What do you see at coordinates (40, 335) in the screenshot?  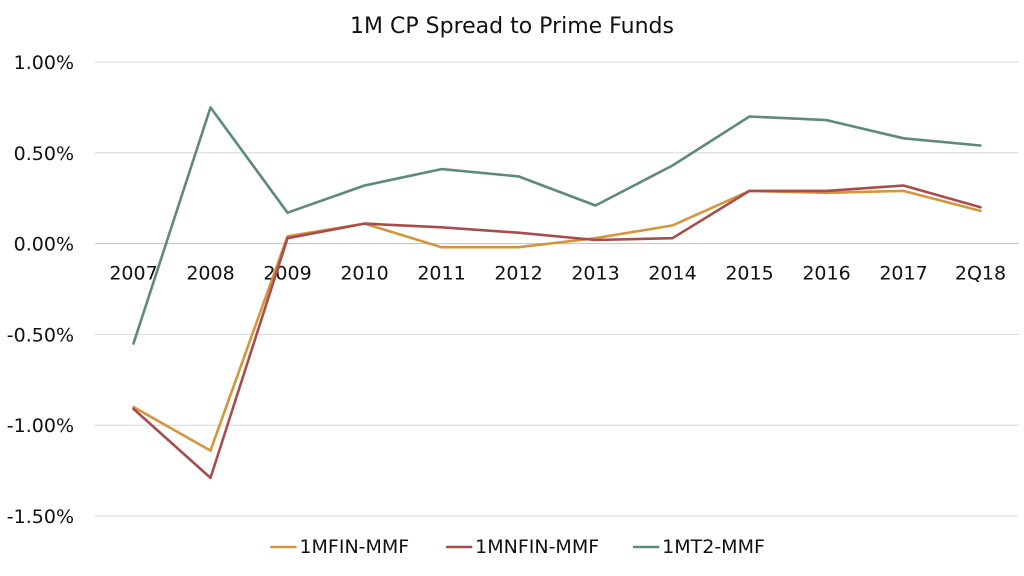 I see `y-tick-label: -0.50%` at bounding box center [40, 335].